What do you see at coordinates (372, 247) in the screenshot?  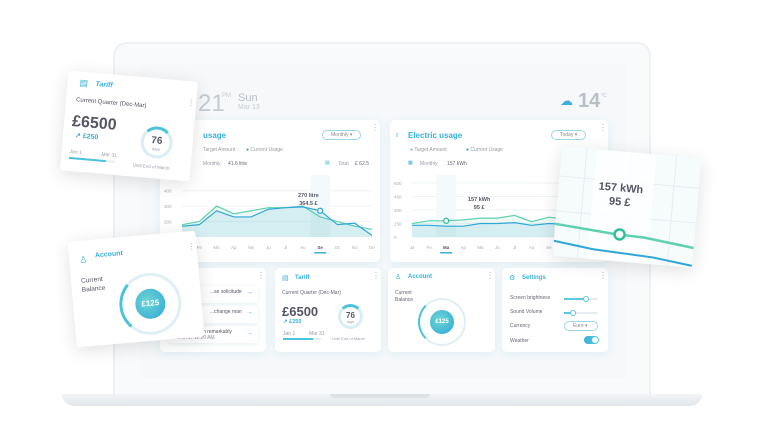 I see `x-tick-label: De` at bounding box center [372, 247].